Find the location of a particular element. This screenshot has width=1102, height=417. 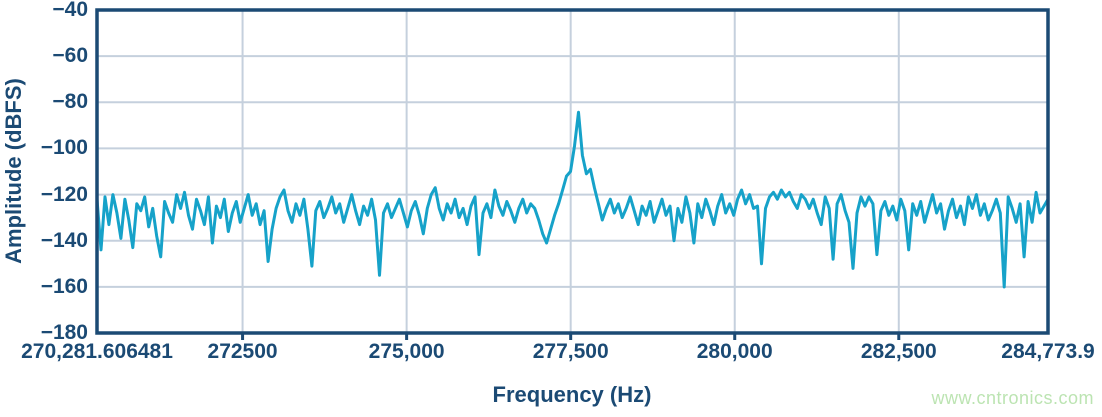

y-tick-label: −160 is located at coordinates (64, 286).